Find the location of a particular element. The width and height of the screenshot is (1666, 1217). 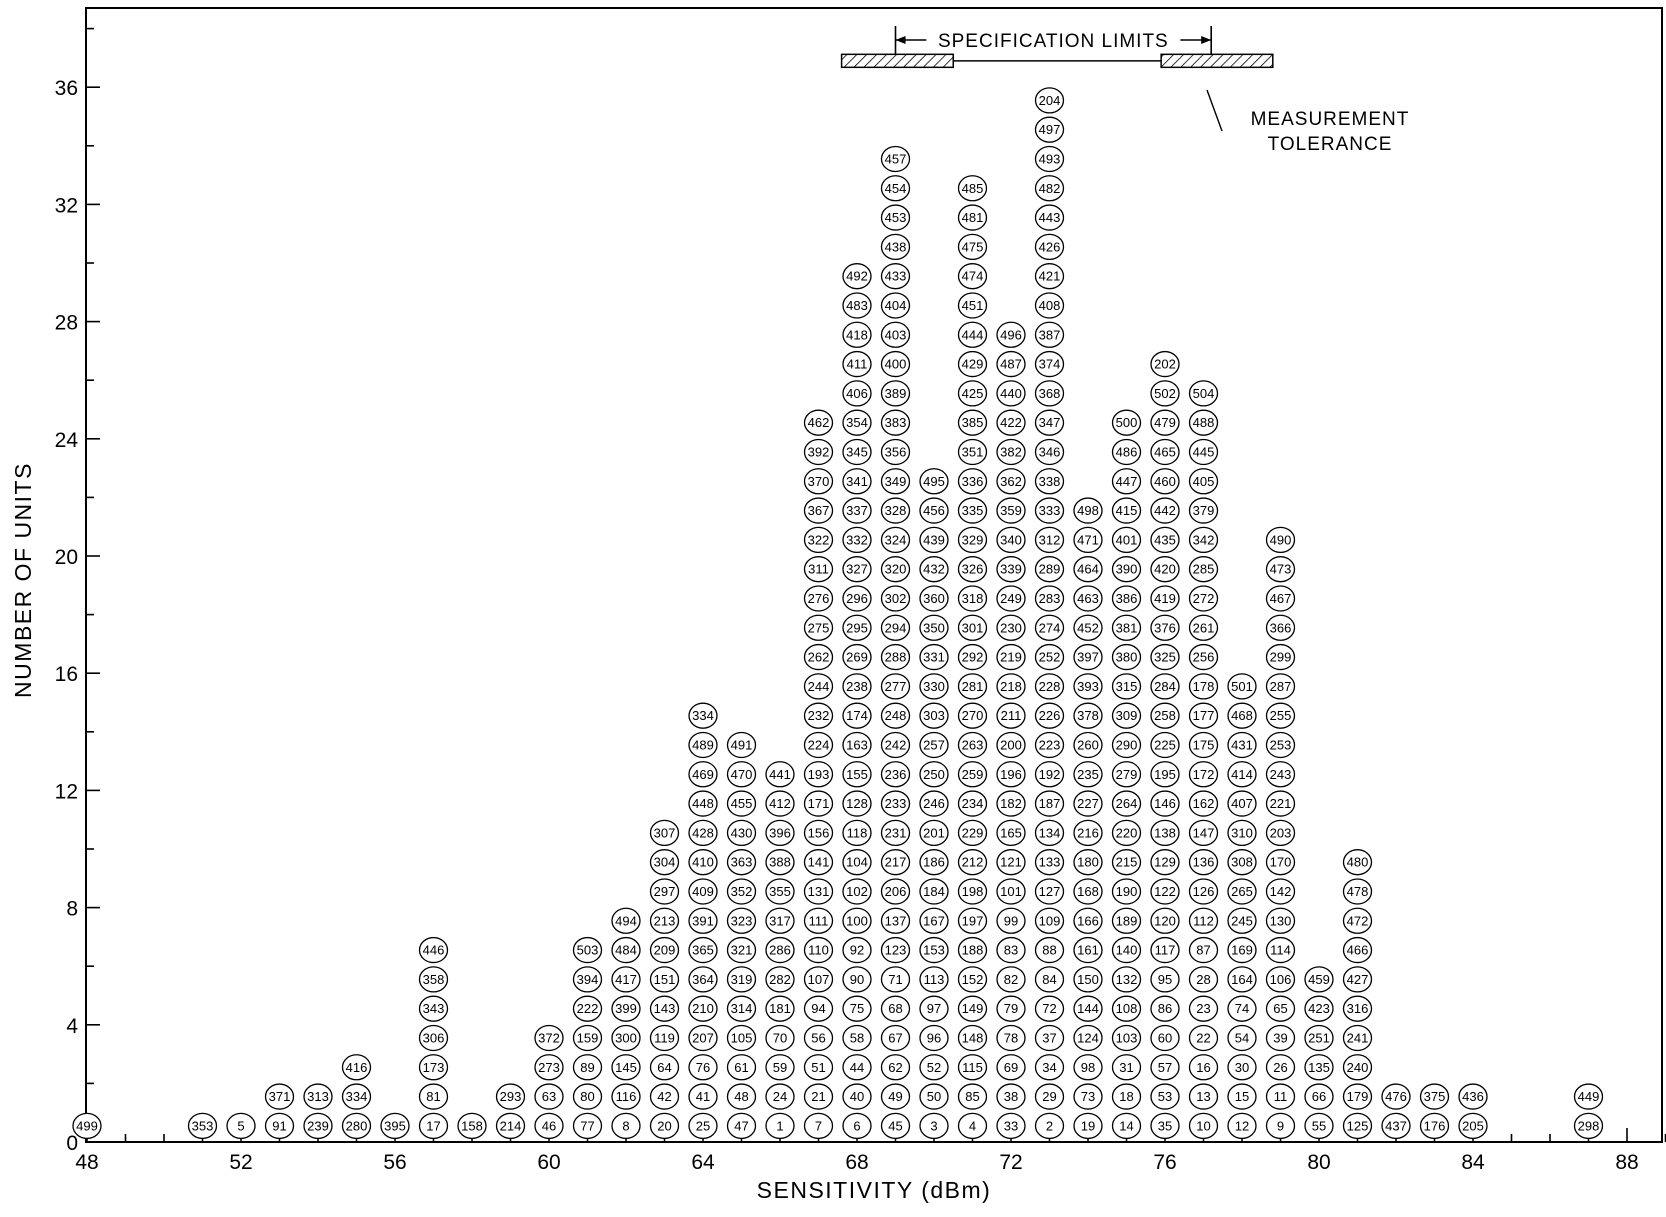

unit-label: 480 is located at coordinates (1358, 862).